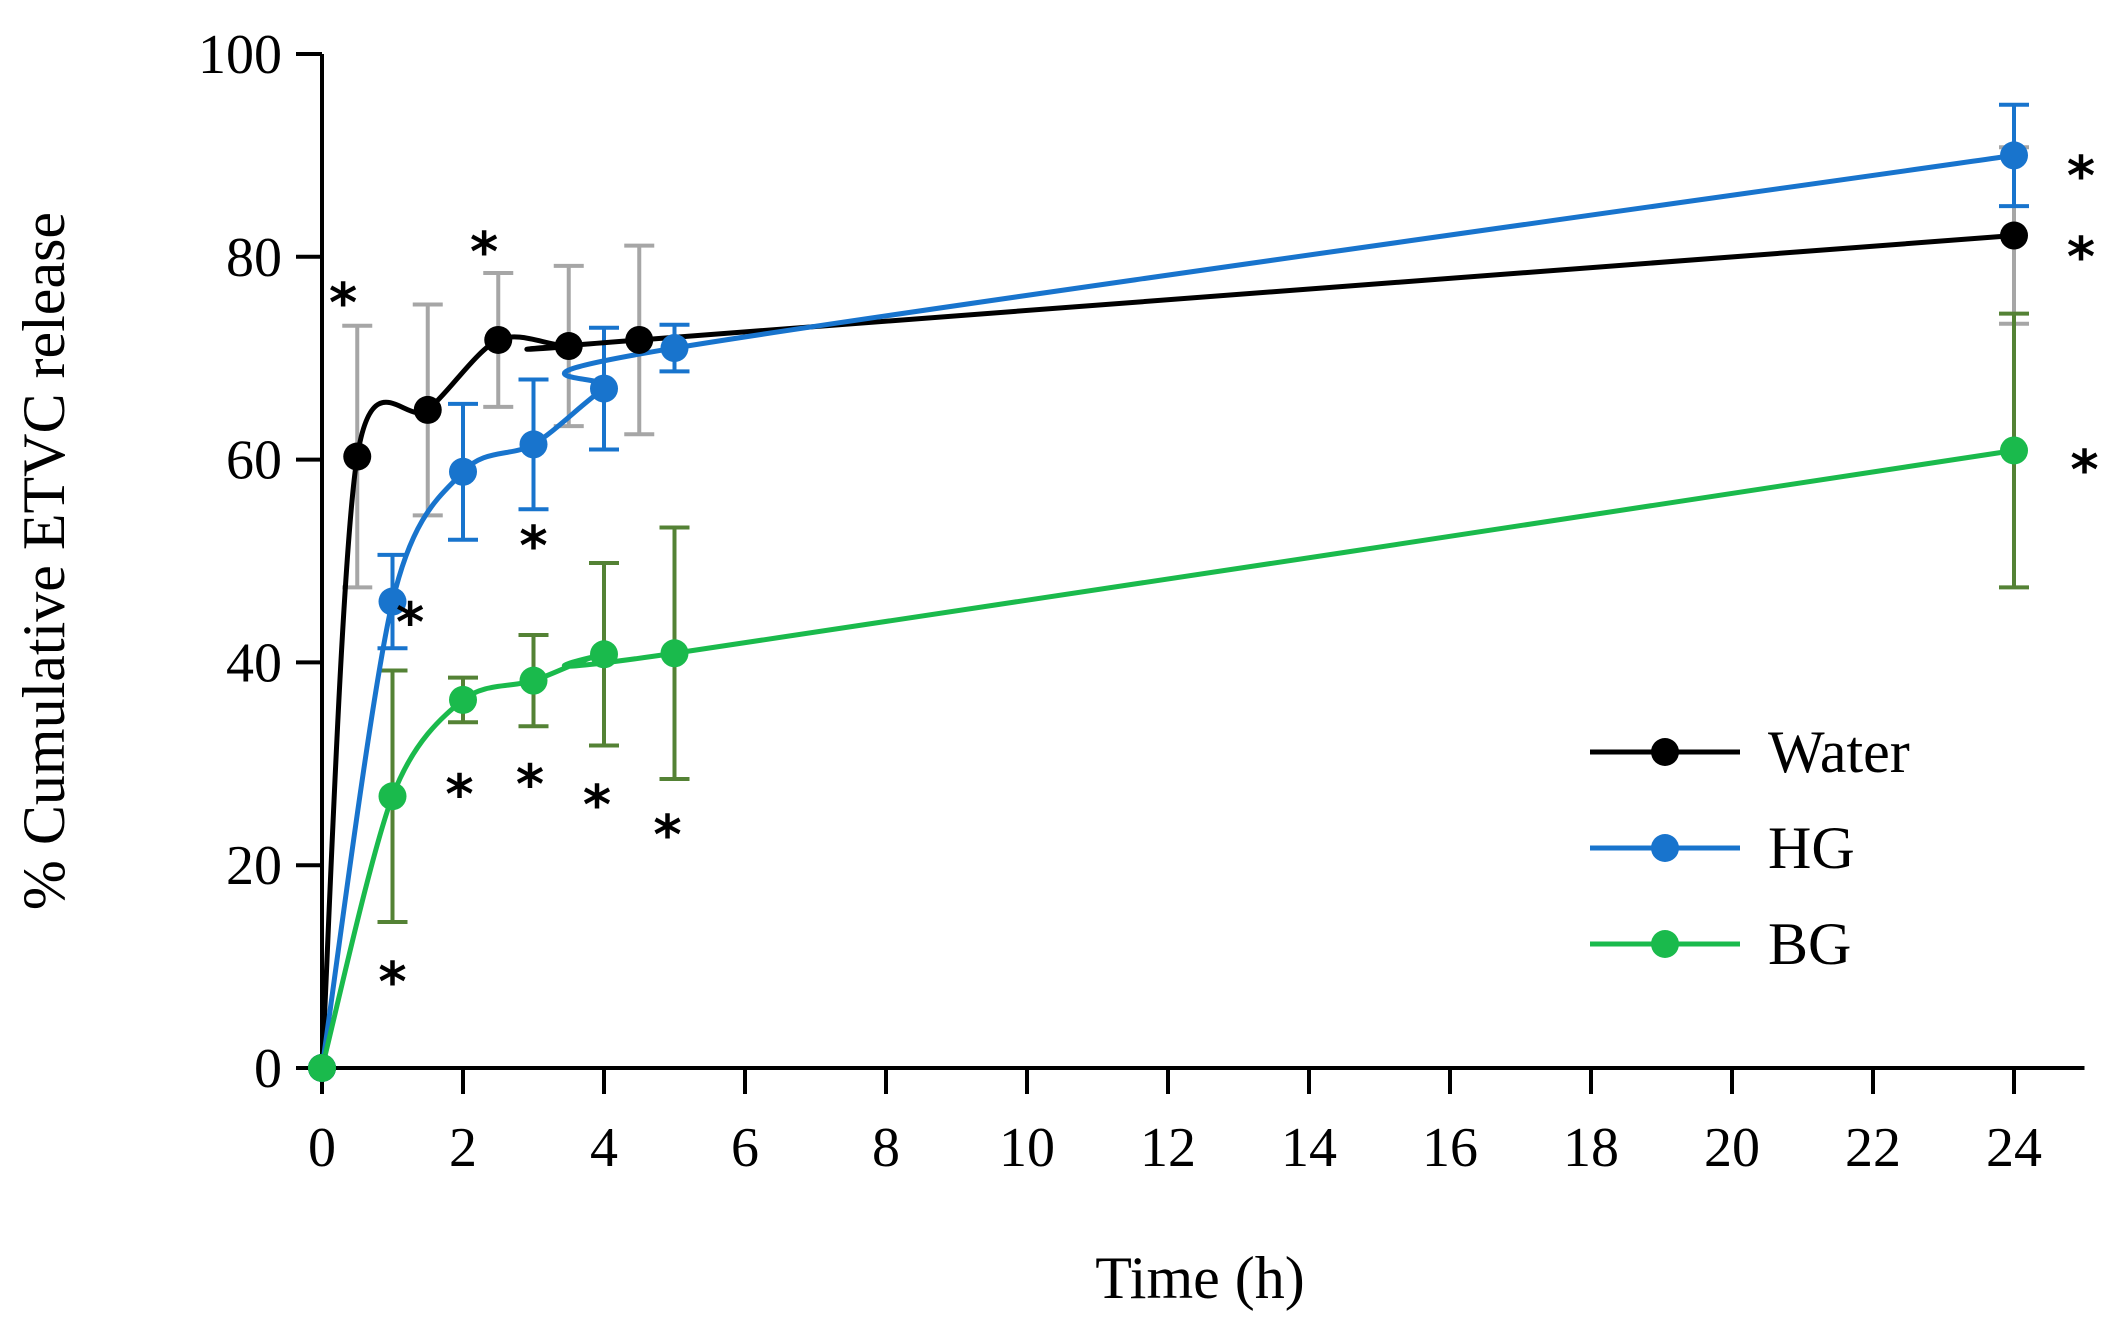 This screenshot has height=1332, width=2120. Describe the element at coordinates (1027, 1148) in the screenshot. I see `x-tick-label: 10` at that location.